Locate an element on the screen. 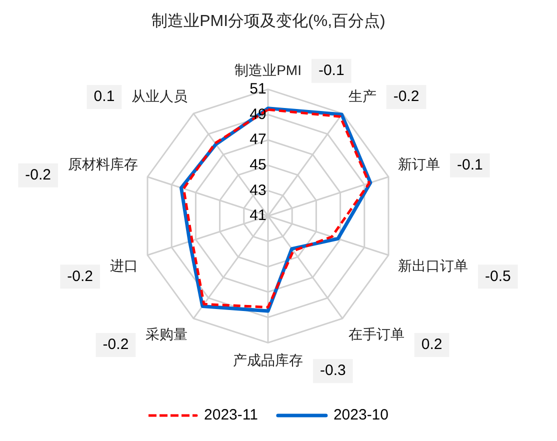  spoke-label: 进口 is located at coordinates (124, 266).